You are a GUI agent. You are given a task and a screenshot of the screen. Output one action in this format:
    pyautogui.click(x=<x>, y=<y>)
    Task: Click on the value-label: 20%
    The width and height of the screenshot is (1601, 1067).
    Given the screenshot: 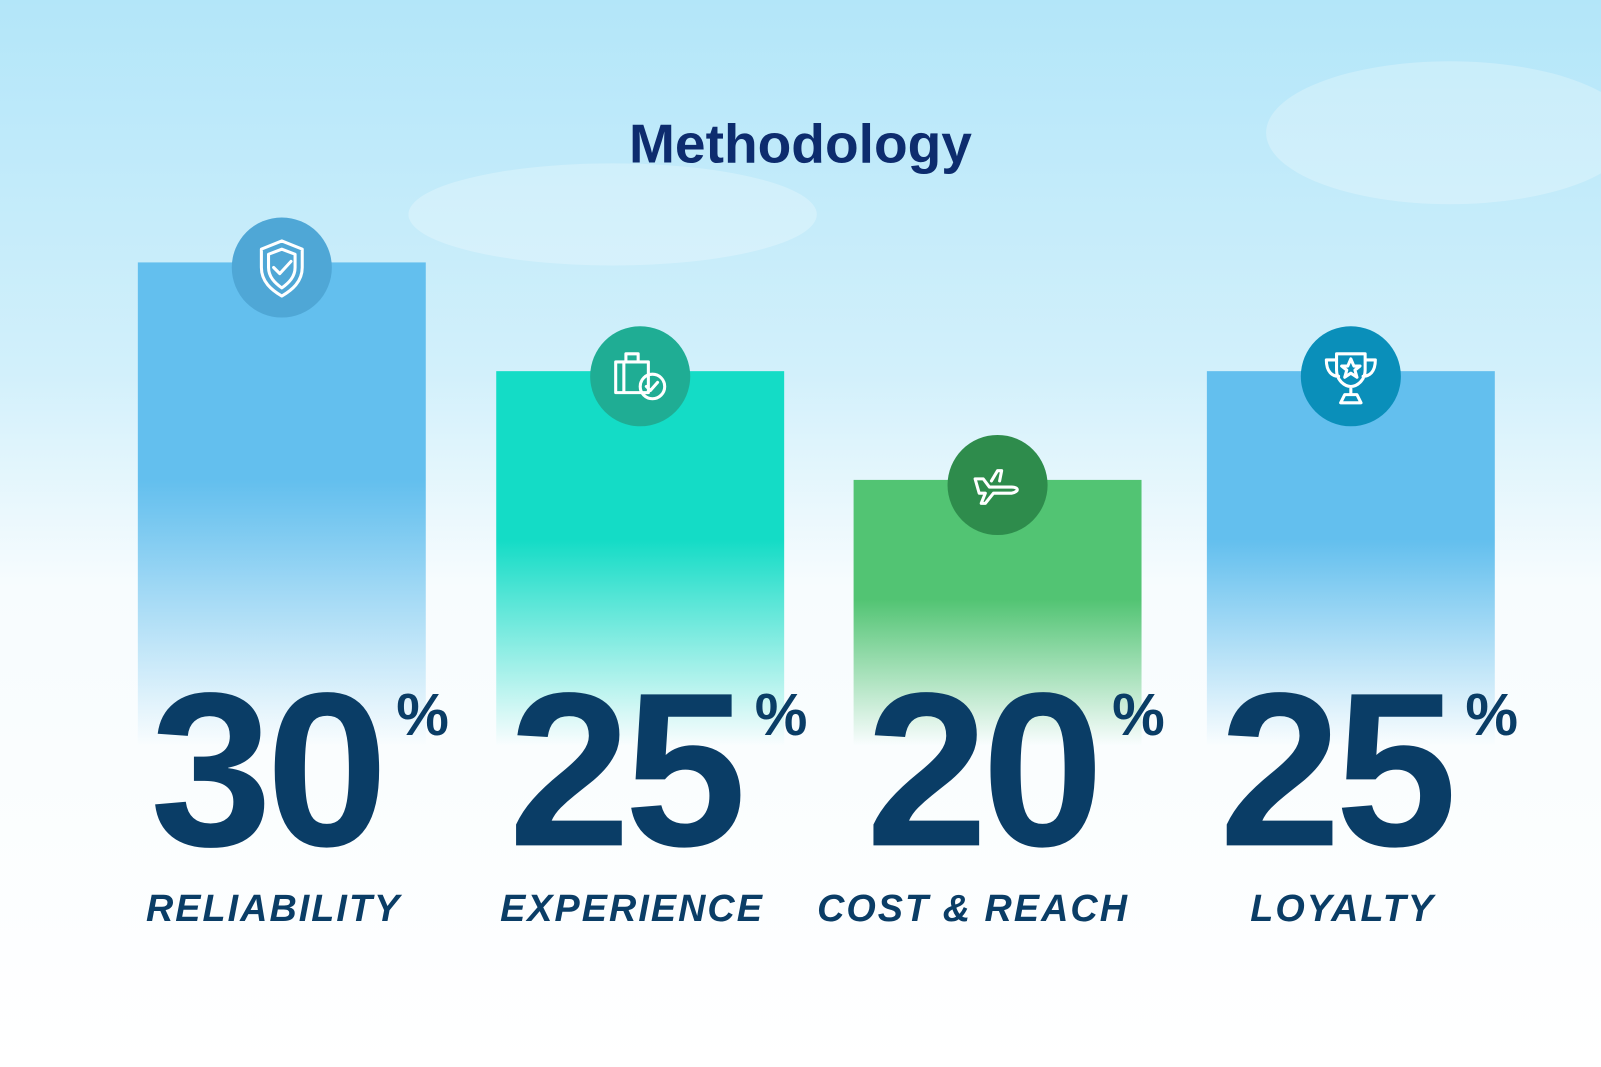 What is the action you would take?
    pyautogui.click(x=1015, y=769)
    